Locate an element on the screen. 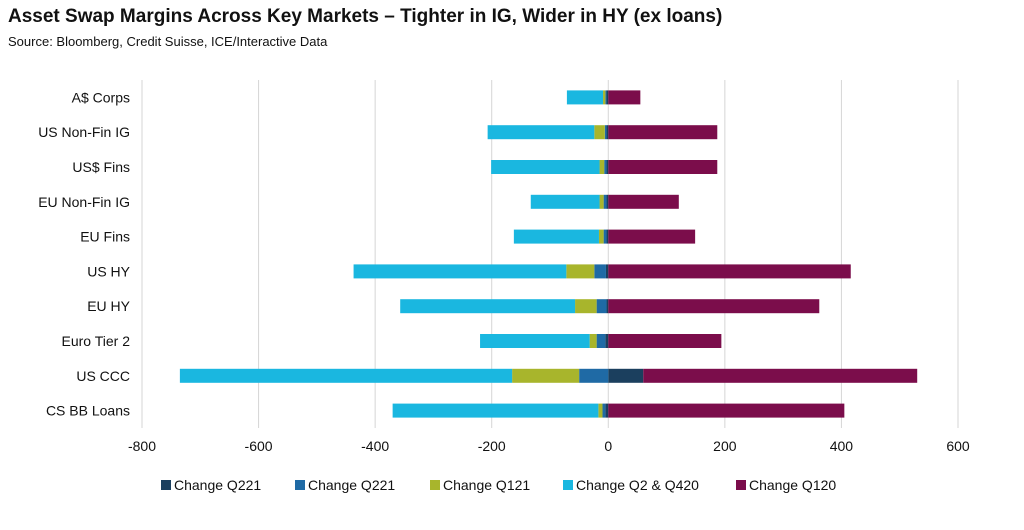 The height and width of the screenshot is (530, 1024). category-label: US$ Fins is located at coordinates (101, 167).